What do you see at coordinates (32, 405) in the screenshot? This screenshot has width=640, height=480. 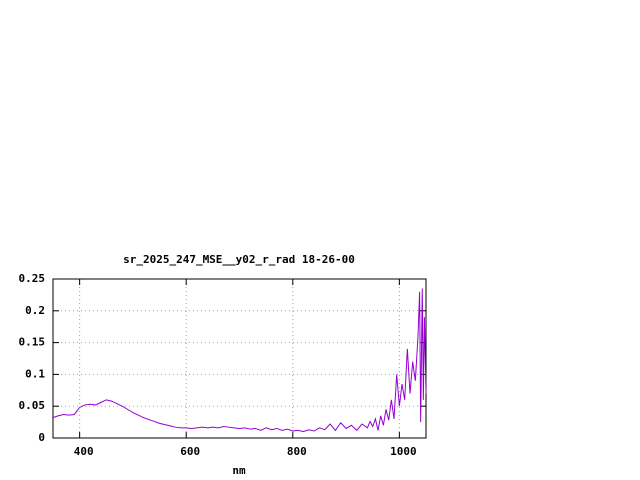 I see `y-tick-label: 0.05` at bounding box center [32, 405].